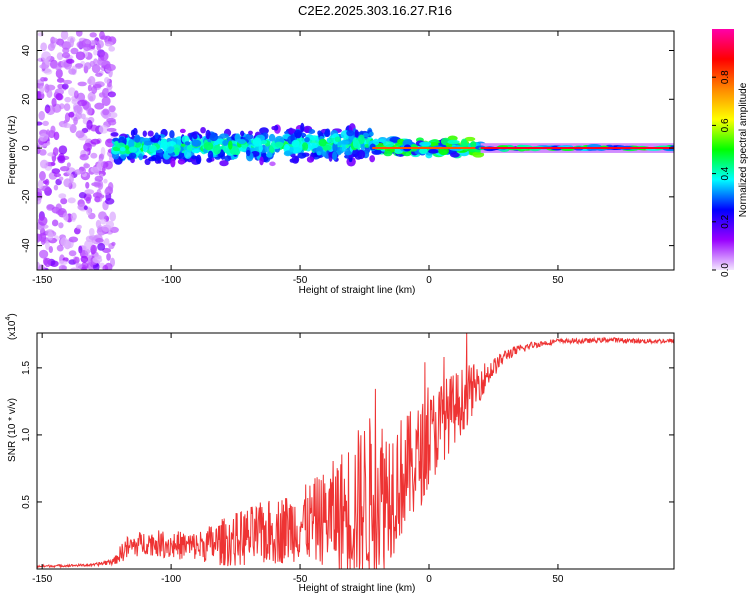 This screenshot has height=600, width=750. What do you see at coordinates (725, 221) in the screenshot?
I see `colorbar-tick-label: 0.2` at bounding box center [725, 221].